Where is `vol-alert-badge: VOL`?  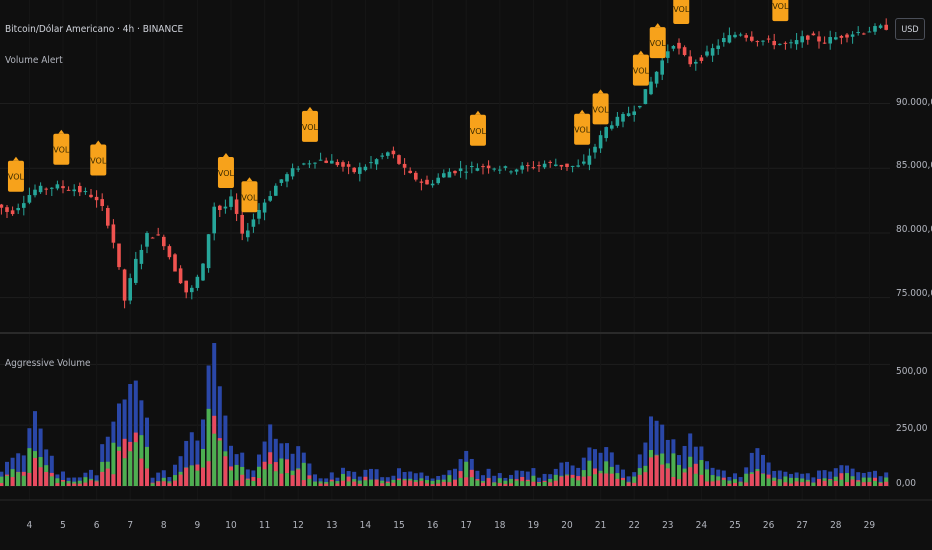 vol-alert-badge: VOL is located at coordinates (582, 127).